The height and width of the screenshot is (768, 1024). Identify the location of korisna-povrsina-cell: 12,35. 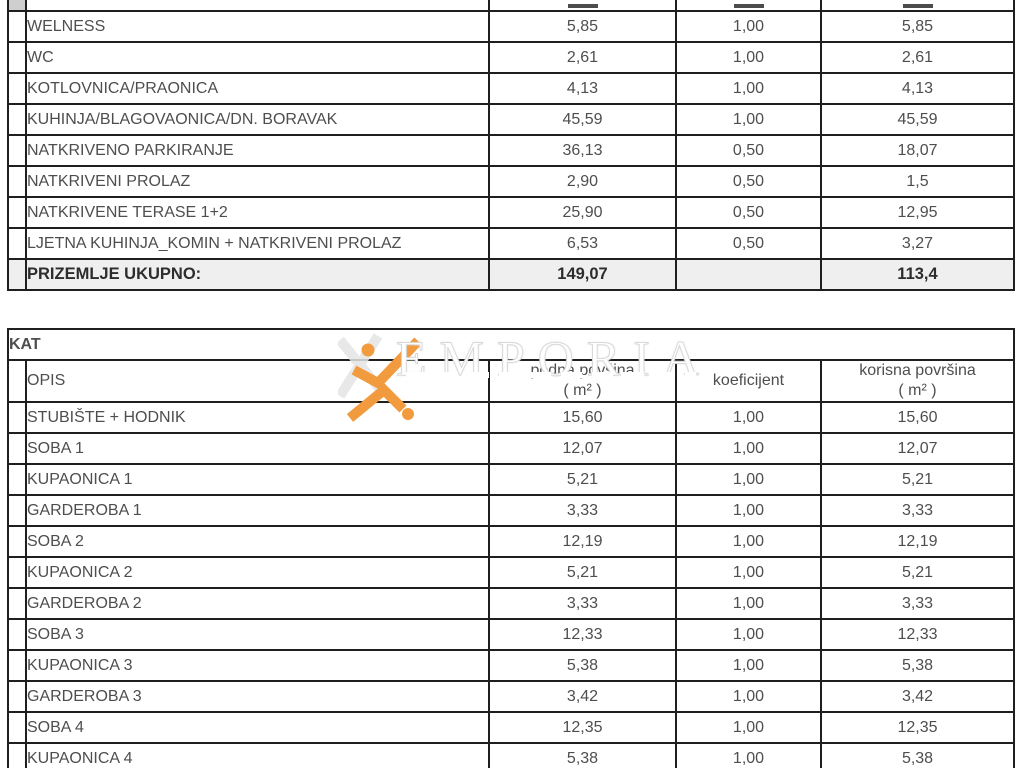
(917, 727).